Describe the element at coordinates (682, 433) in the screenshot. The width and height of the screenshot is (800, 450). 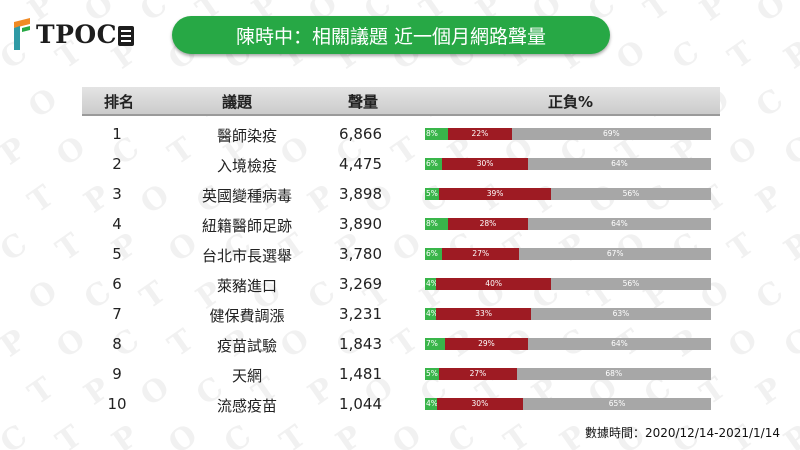
I see `data-period: 數據時間：2020/12/14-2021/1/14` at that location.